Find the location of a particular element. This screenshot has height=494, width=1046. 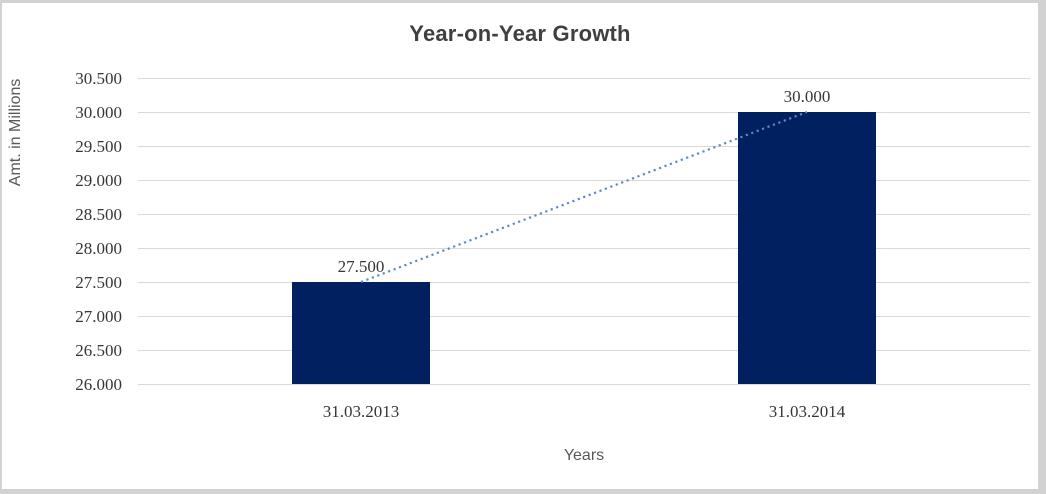

y-axis-tick-label: 28.000 is located at coordinates (98, 248).